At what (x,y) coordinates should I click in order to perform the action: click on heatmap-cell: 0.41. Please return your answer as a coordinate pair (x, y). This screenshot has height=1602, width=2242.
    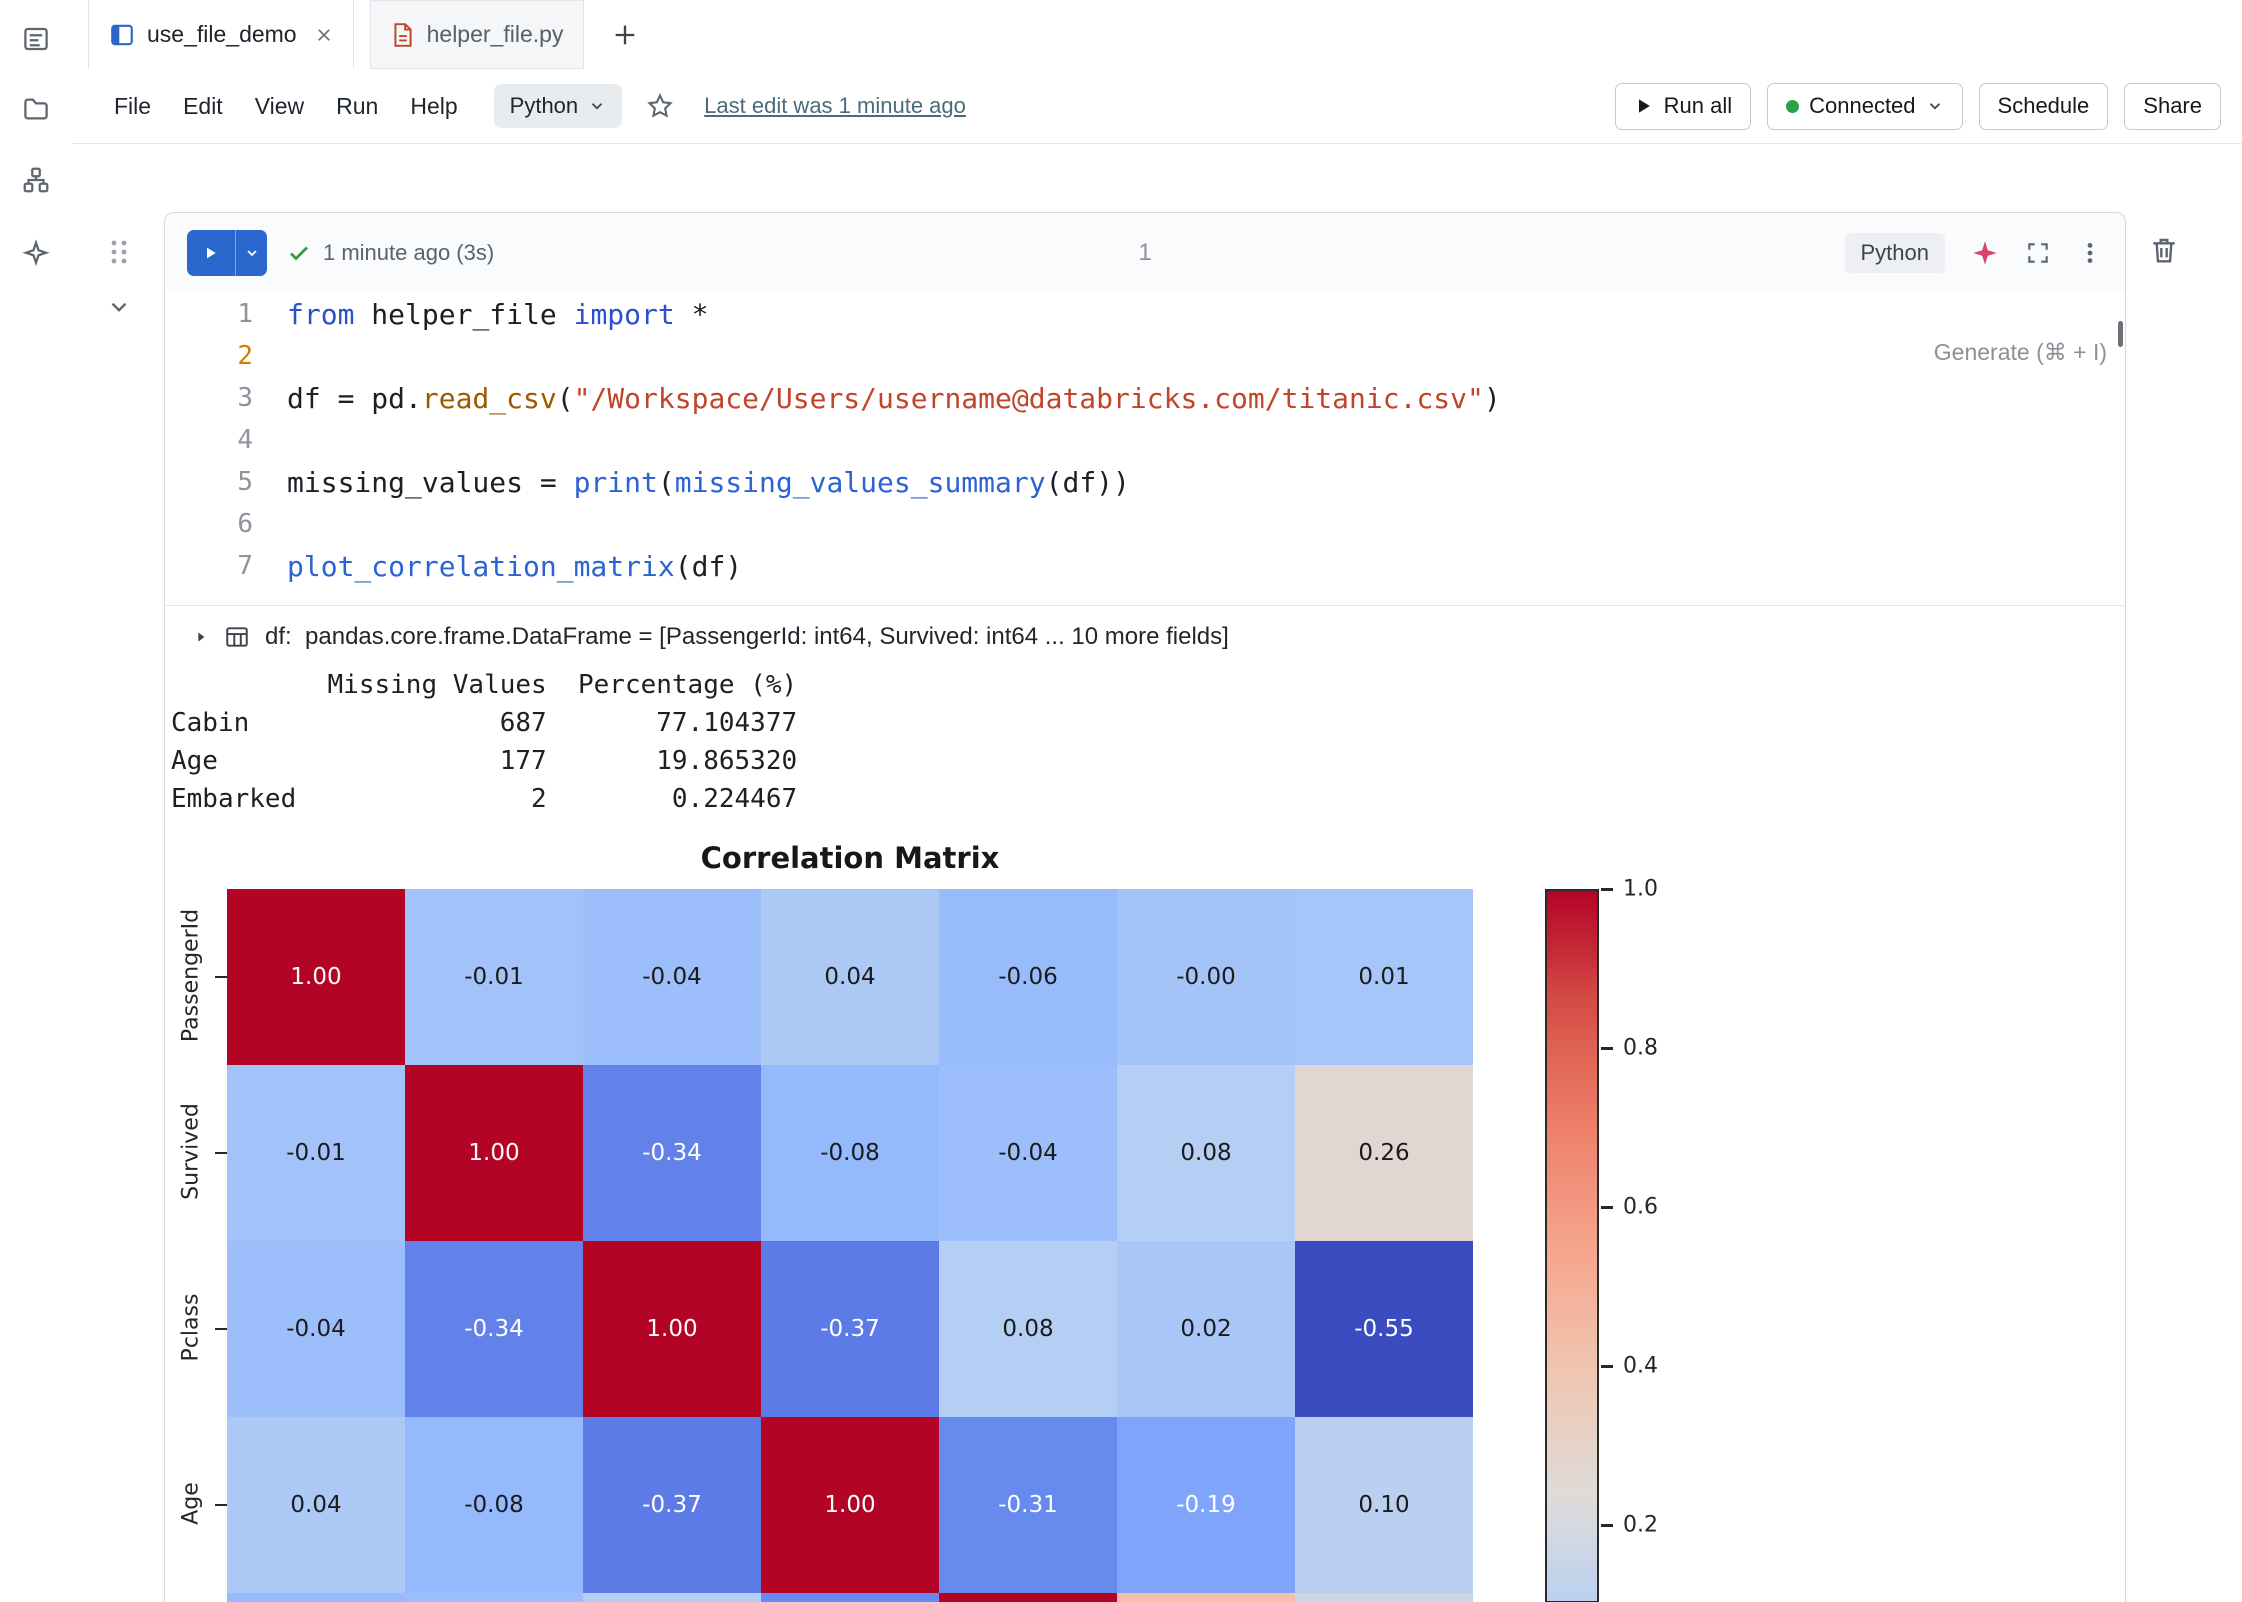
    Looking at the image, I should click on (1206, 1597).